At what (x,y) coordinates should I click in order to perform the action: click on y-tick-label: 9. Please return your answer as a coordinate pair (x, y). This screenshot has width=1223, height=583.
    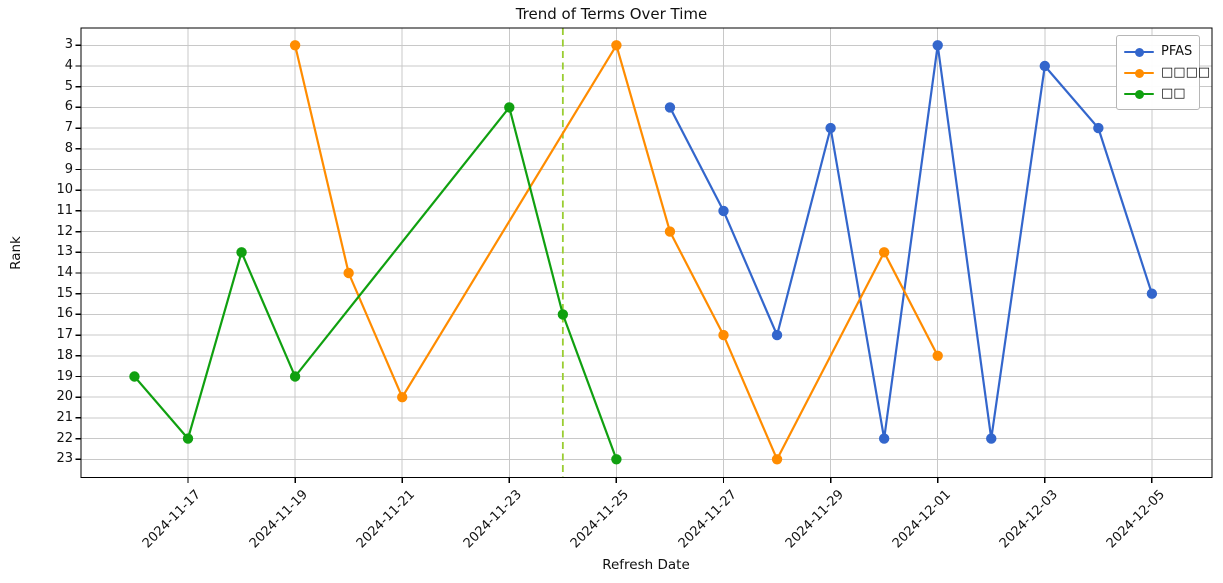
    Looking at the image, I should click on (68, 169).